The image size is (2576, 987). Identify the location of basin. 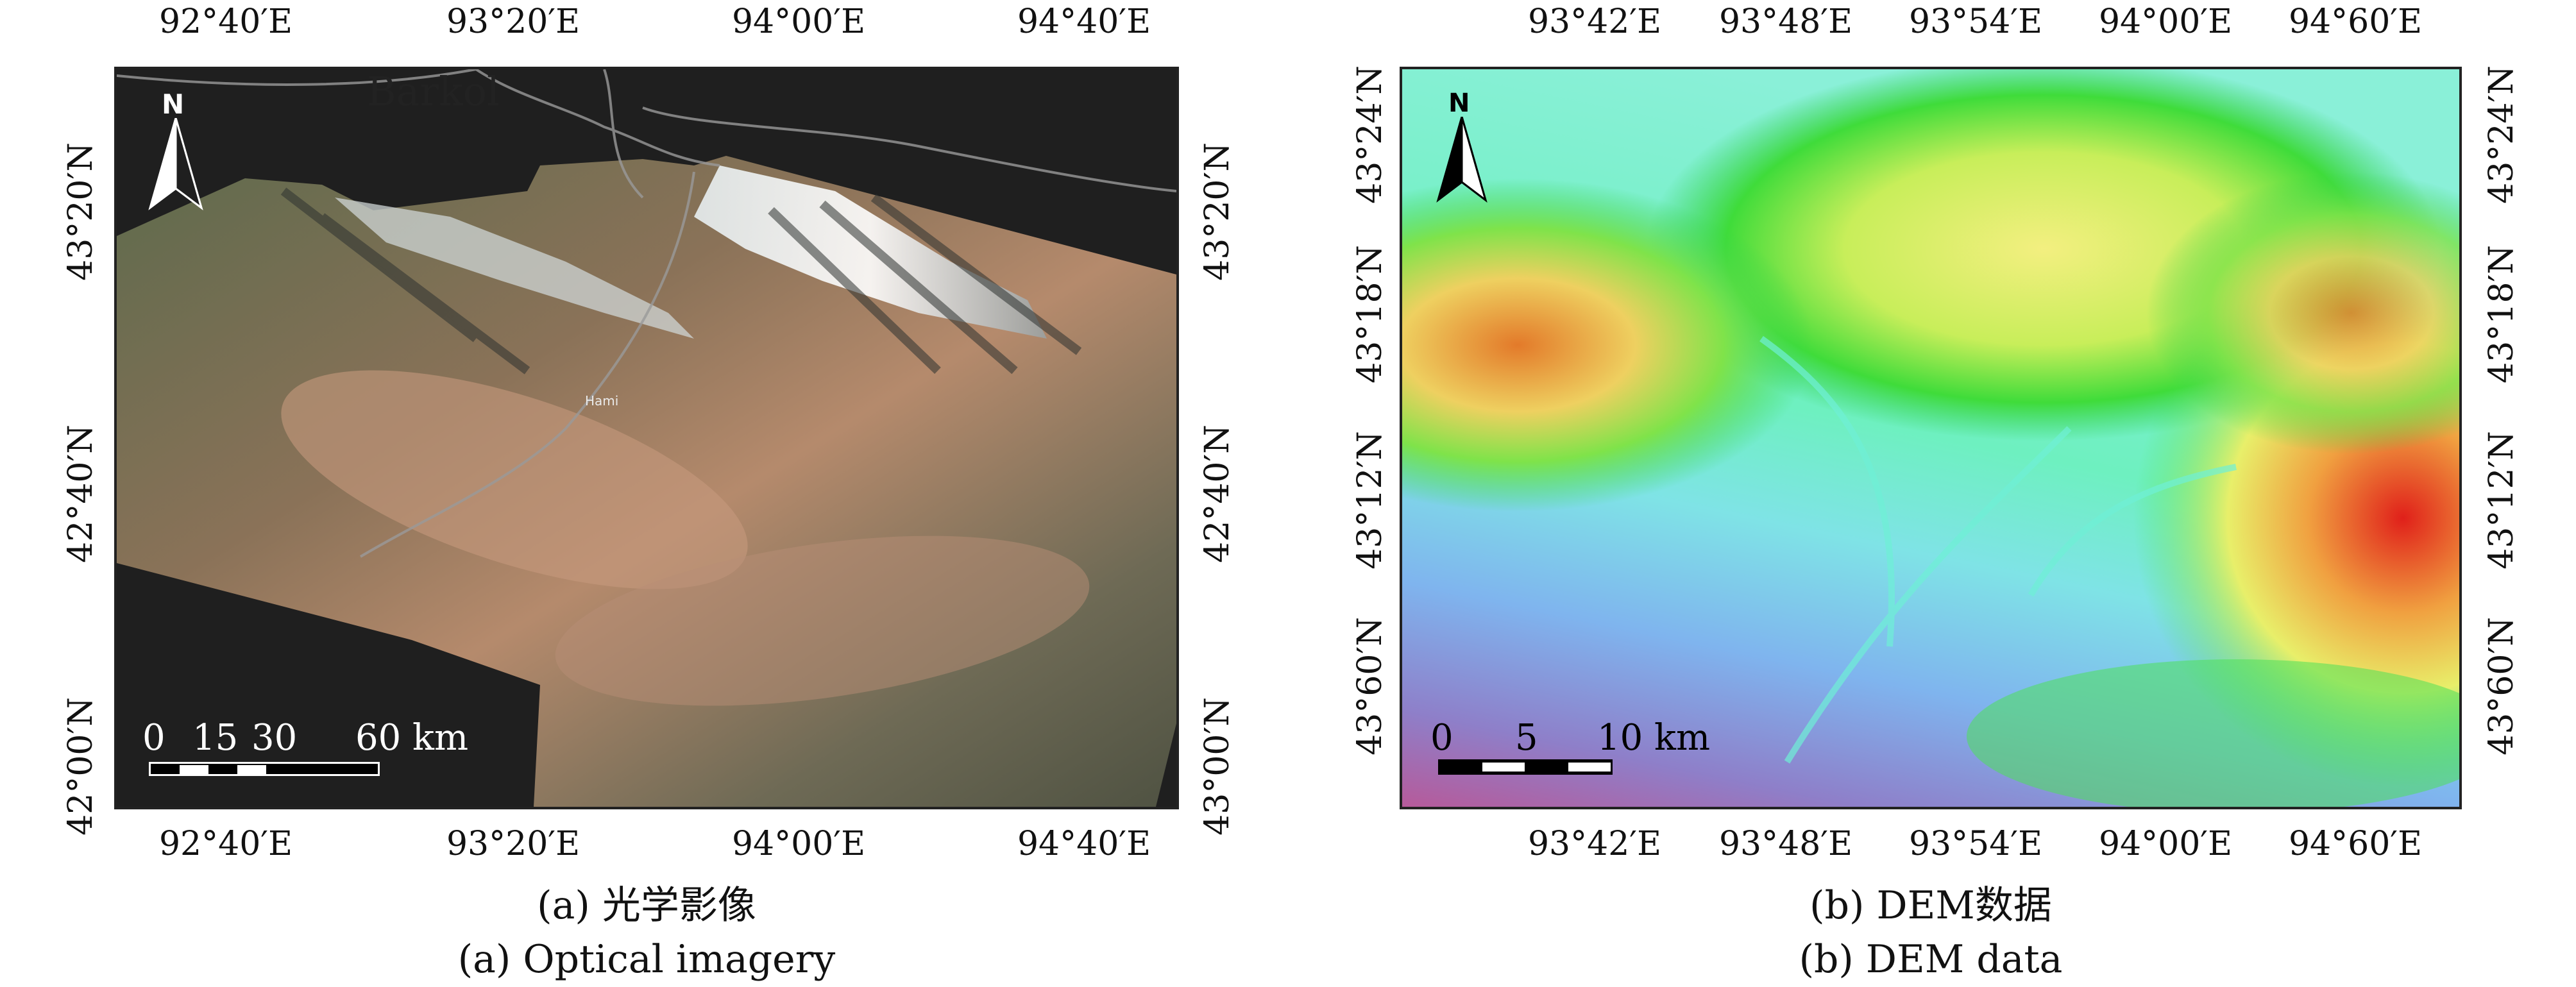
(514, 479).